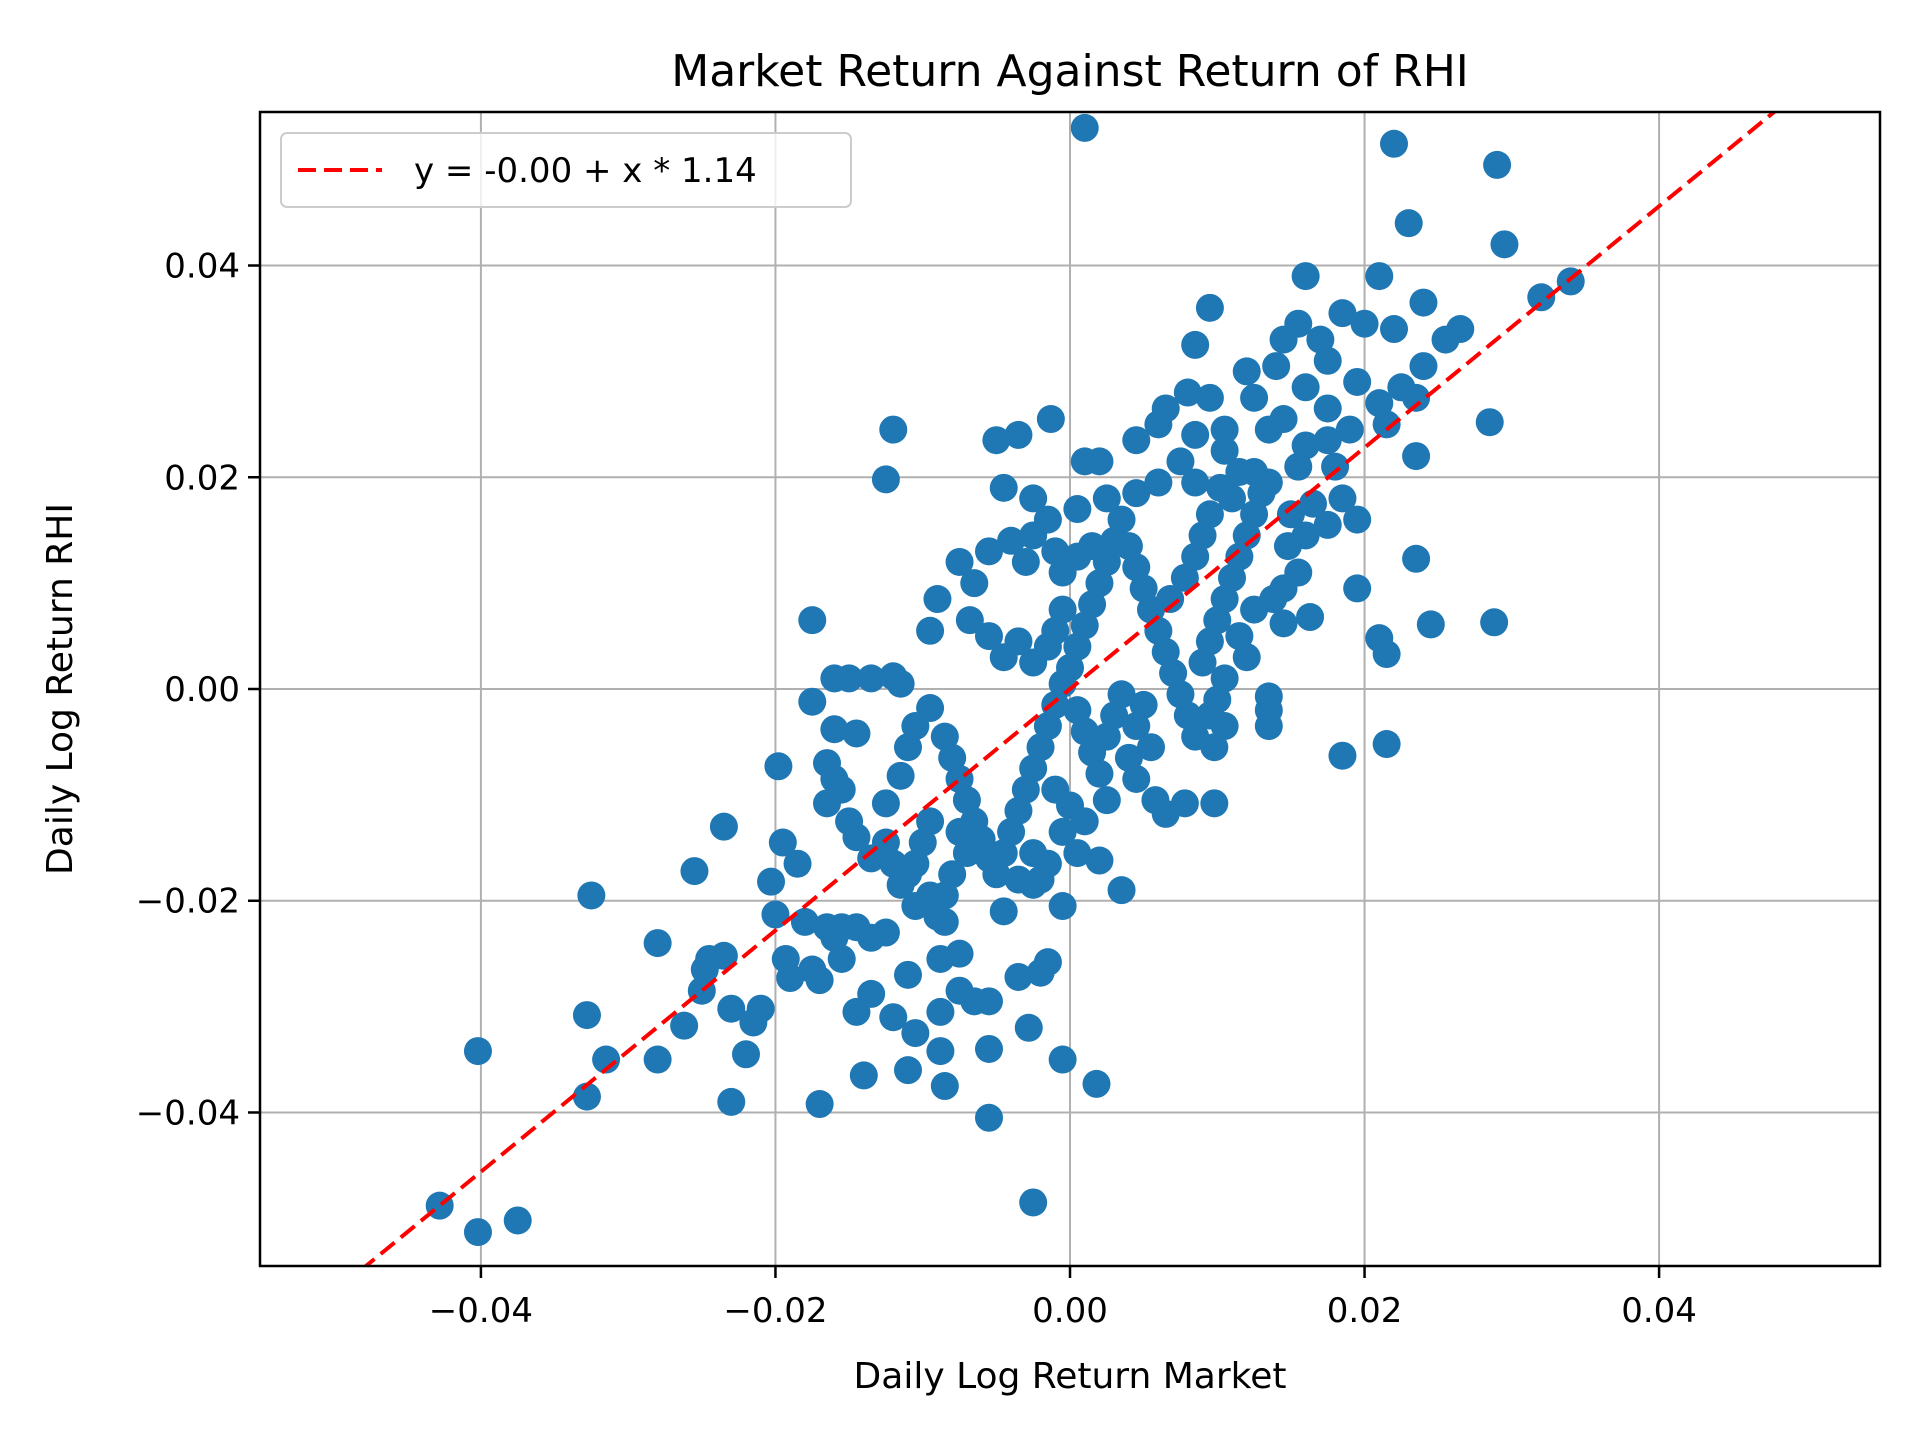  What do you see at coordinates (1070, 1376) in the screenshot?
I see `x-axis-label: Daily Log Return Market` at bounding box center [1070, 1376].